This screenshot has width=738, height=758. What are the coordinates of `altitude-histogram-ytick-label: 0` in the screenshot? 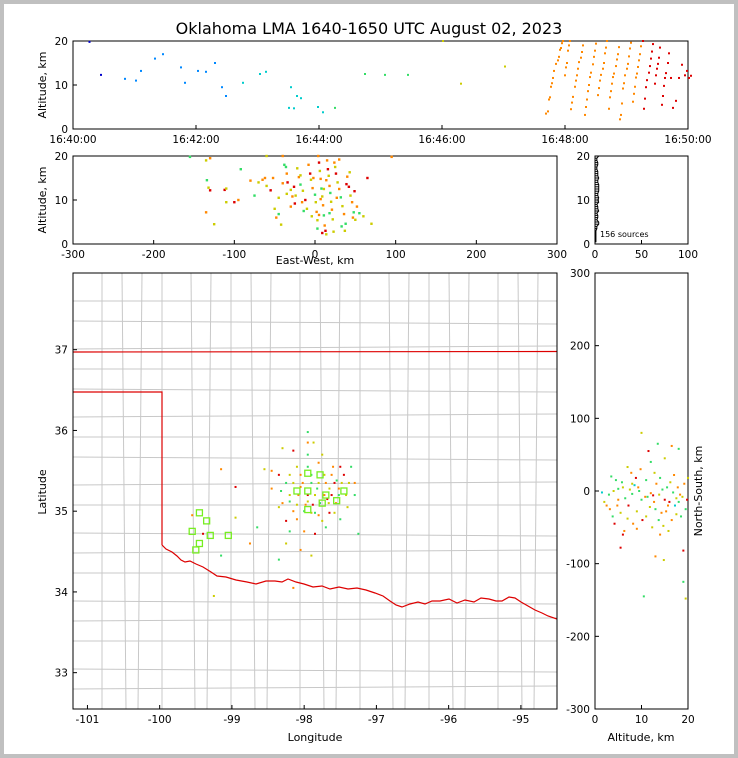 It's located at (586, 245).